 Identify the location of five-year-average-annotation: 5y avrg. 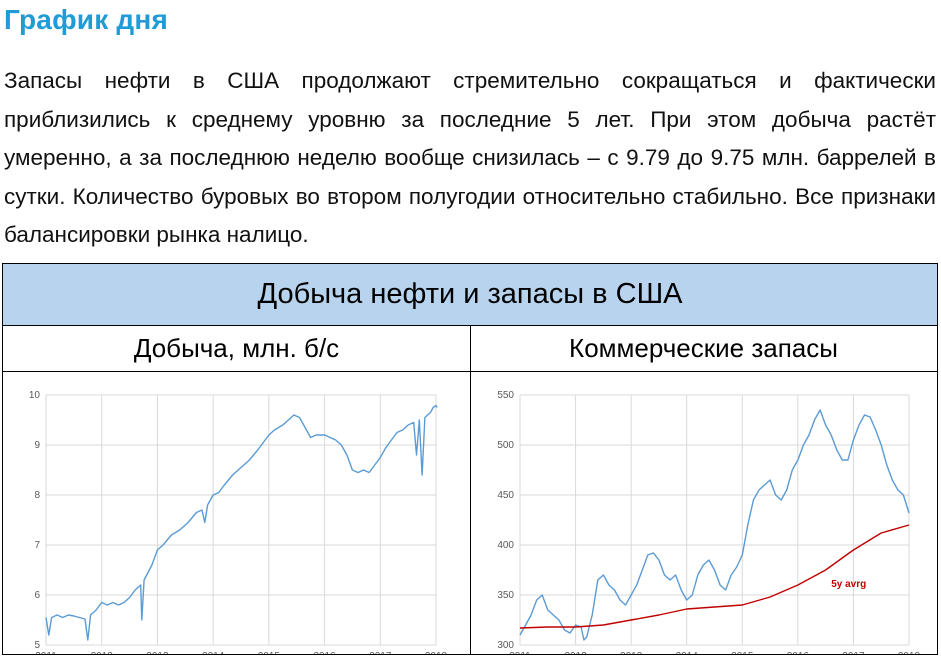
(848, 584).